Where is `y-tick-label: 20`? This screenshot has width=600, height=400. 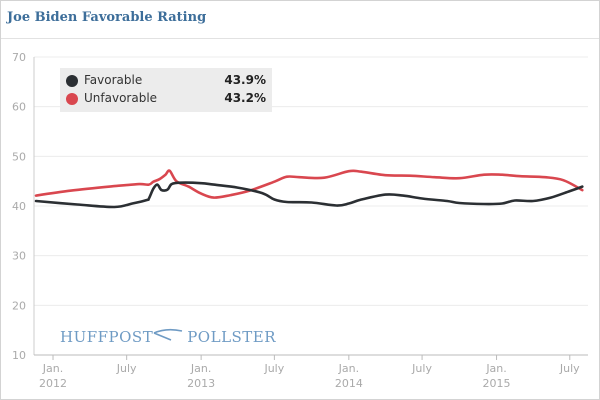 y-tick-label: 20 is located at coordinates (19, 305).